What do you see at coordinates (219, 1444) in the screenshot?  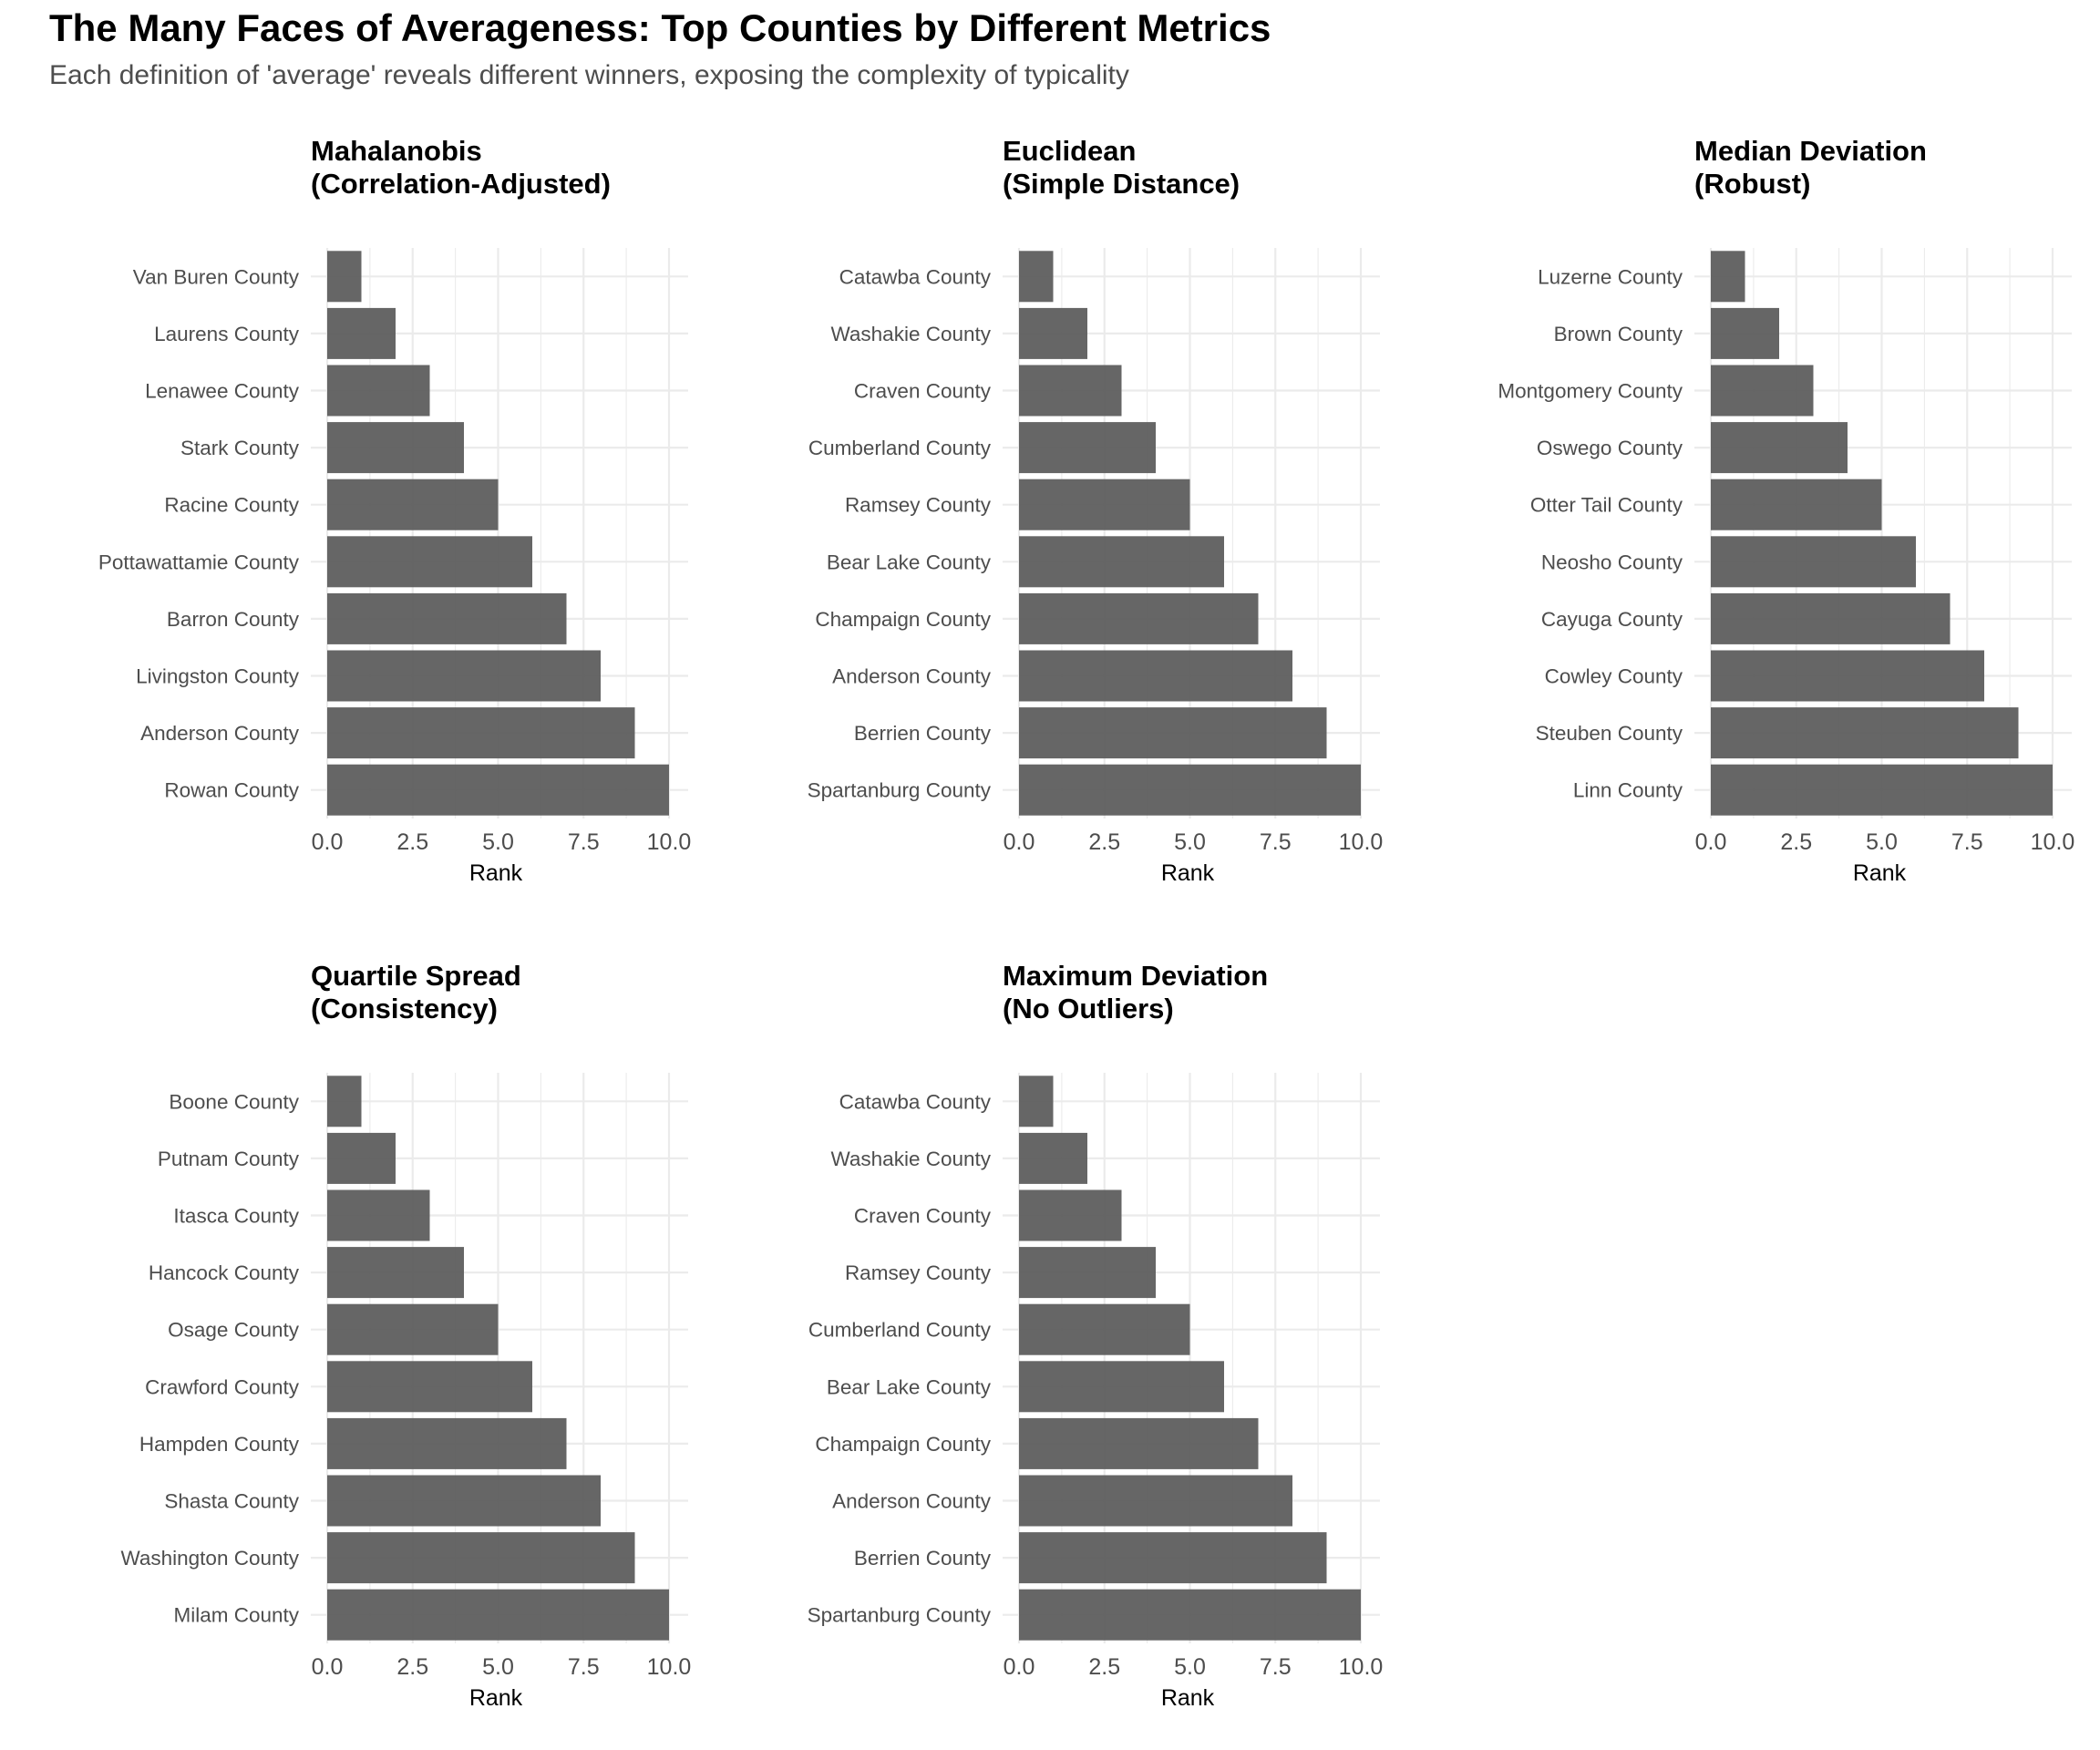 I see `category-label: Hampden County` at bounding box center [219, 1444].